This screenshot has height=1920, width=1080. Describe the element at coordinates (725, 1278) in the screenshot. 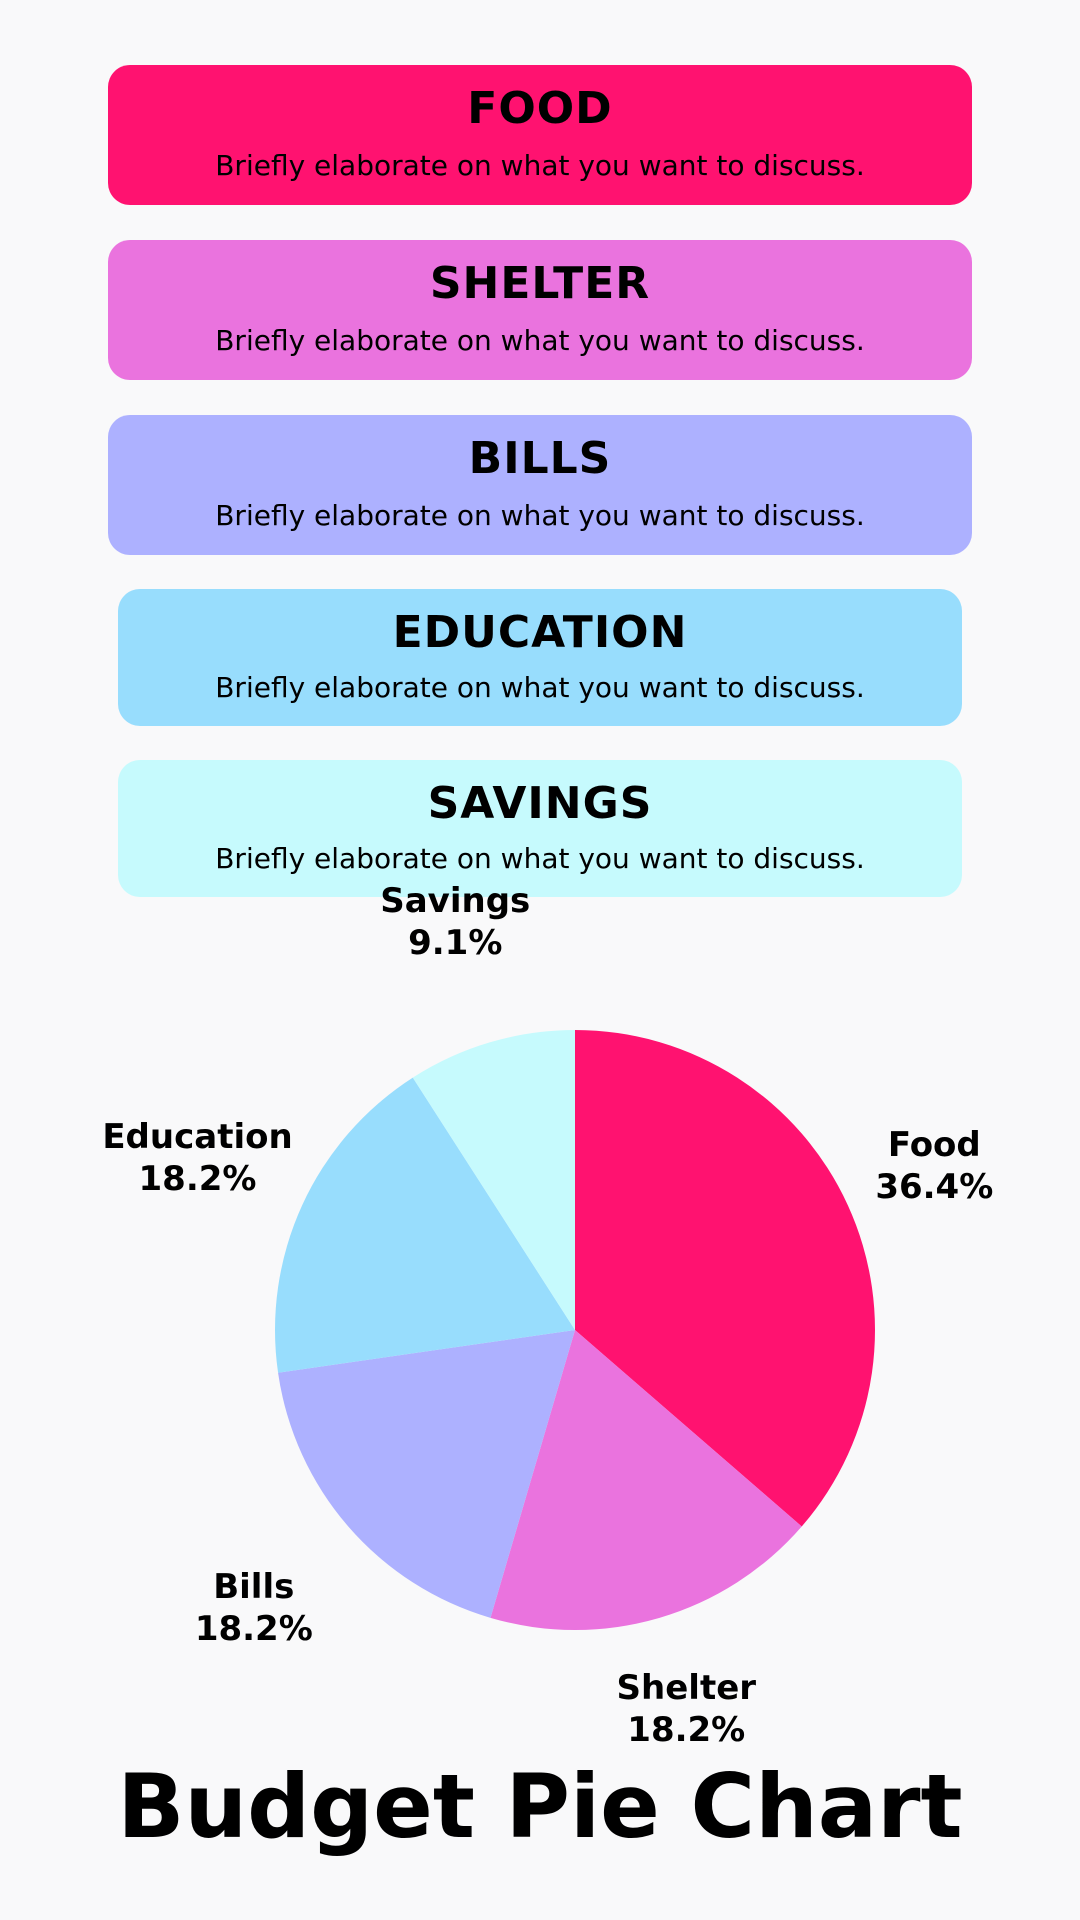

I see `pie-slice-food` at that location.